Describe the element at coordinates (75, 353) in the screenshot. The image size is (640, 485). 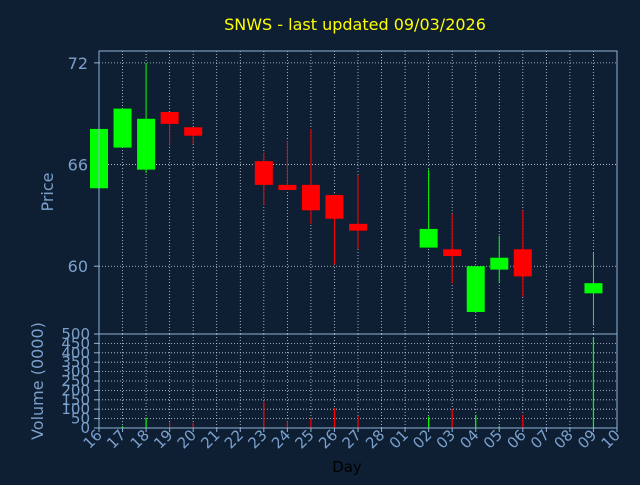
I see `volume-tick-label: 400` at that location.